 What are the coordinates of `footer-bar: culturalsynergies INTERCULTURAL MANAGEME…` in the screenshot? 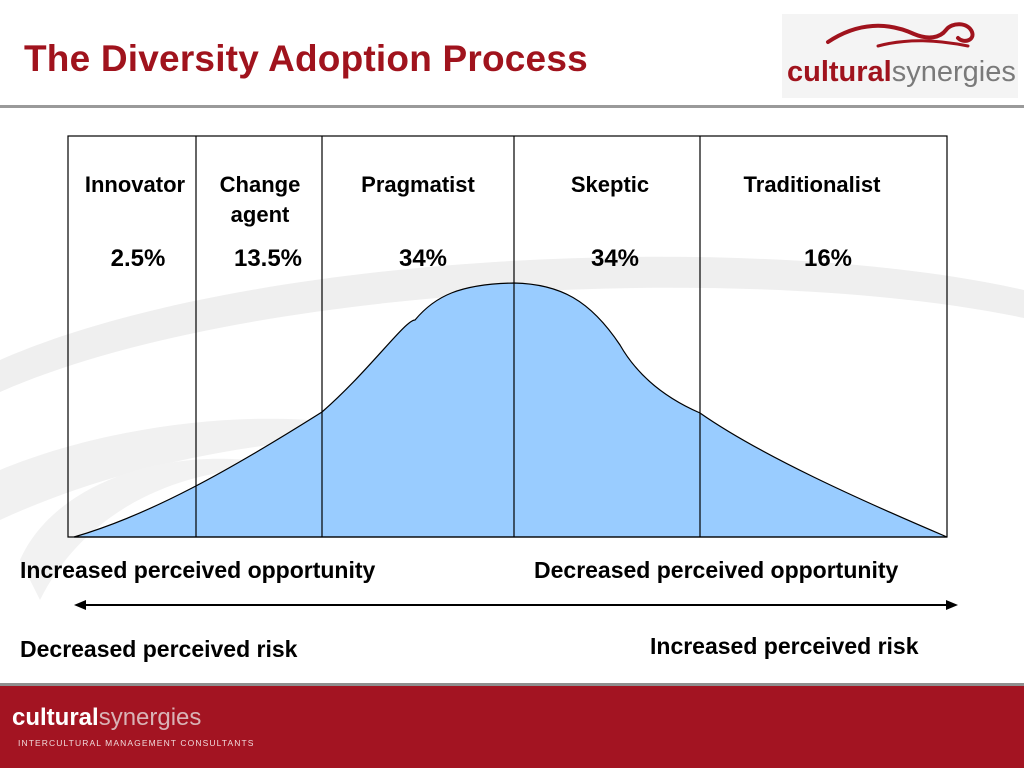 It's located at (512, 725).